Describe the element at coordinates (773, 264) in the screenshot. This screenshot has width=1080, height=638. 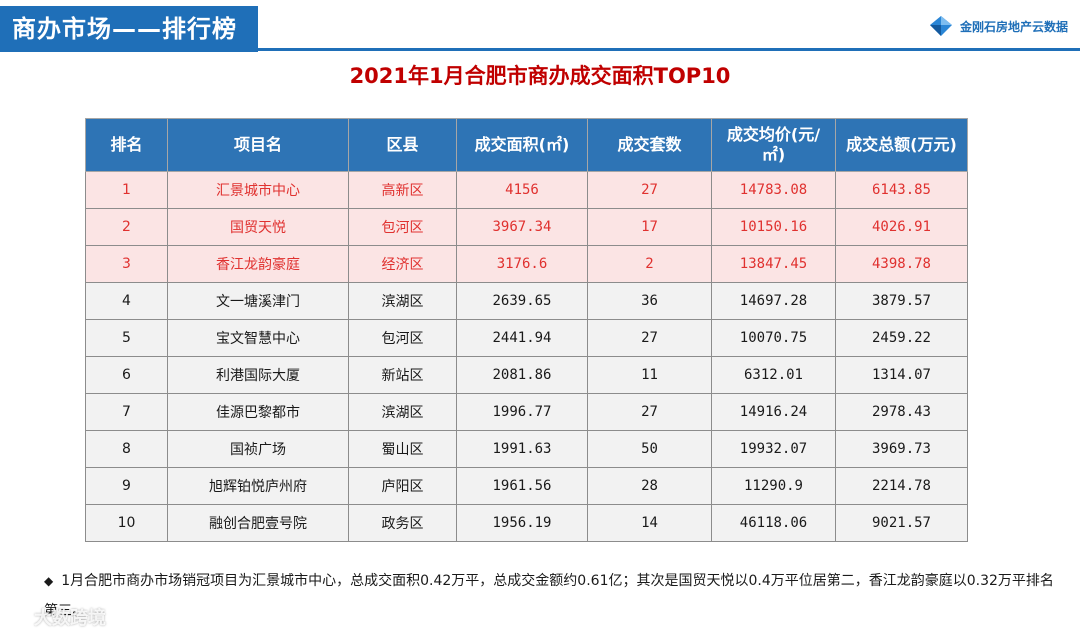
I see `cell-avg-price: 13847.45` at that location.